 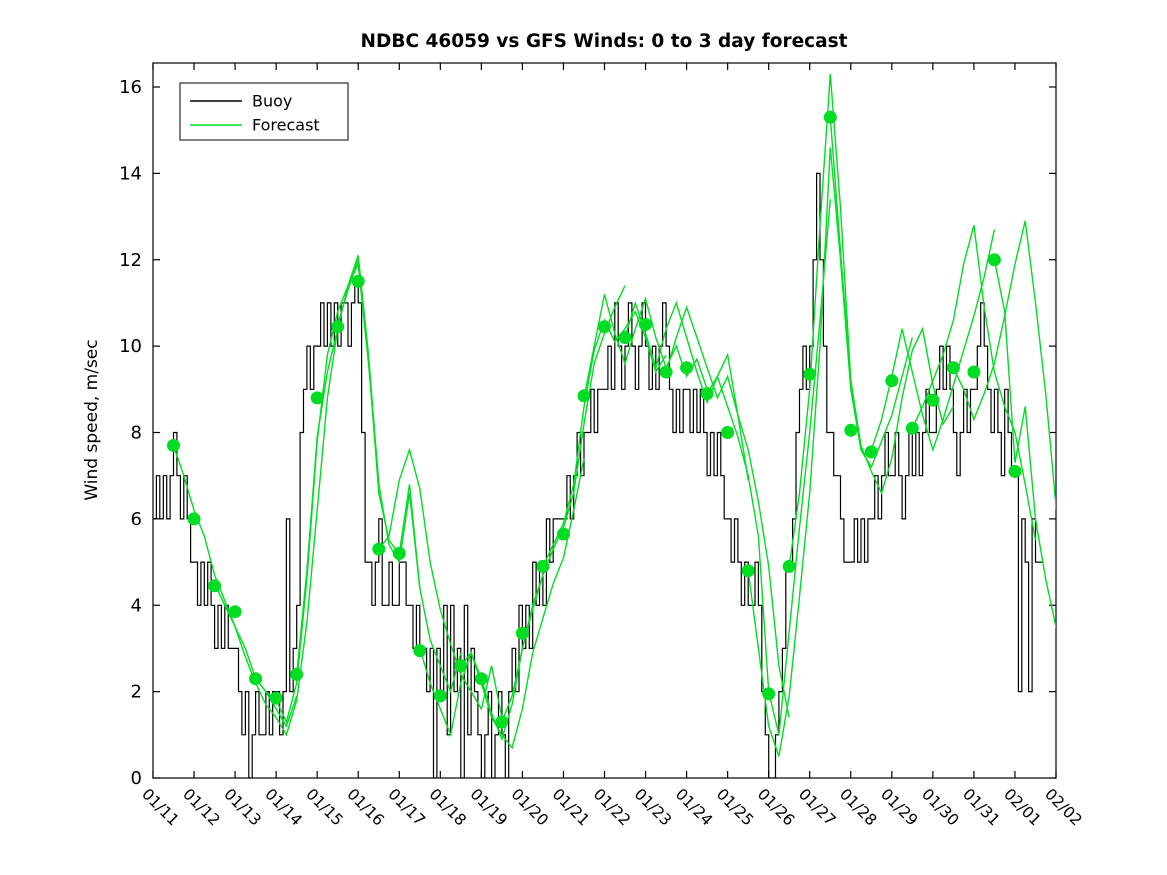 I want to click on legend-label: Forecast, so click(x=286, y=125).